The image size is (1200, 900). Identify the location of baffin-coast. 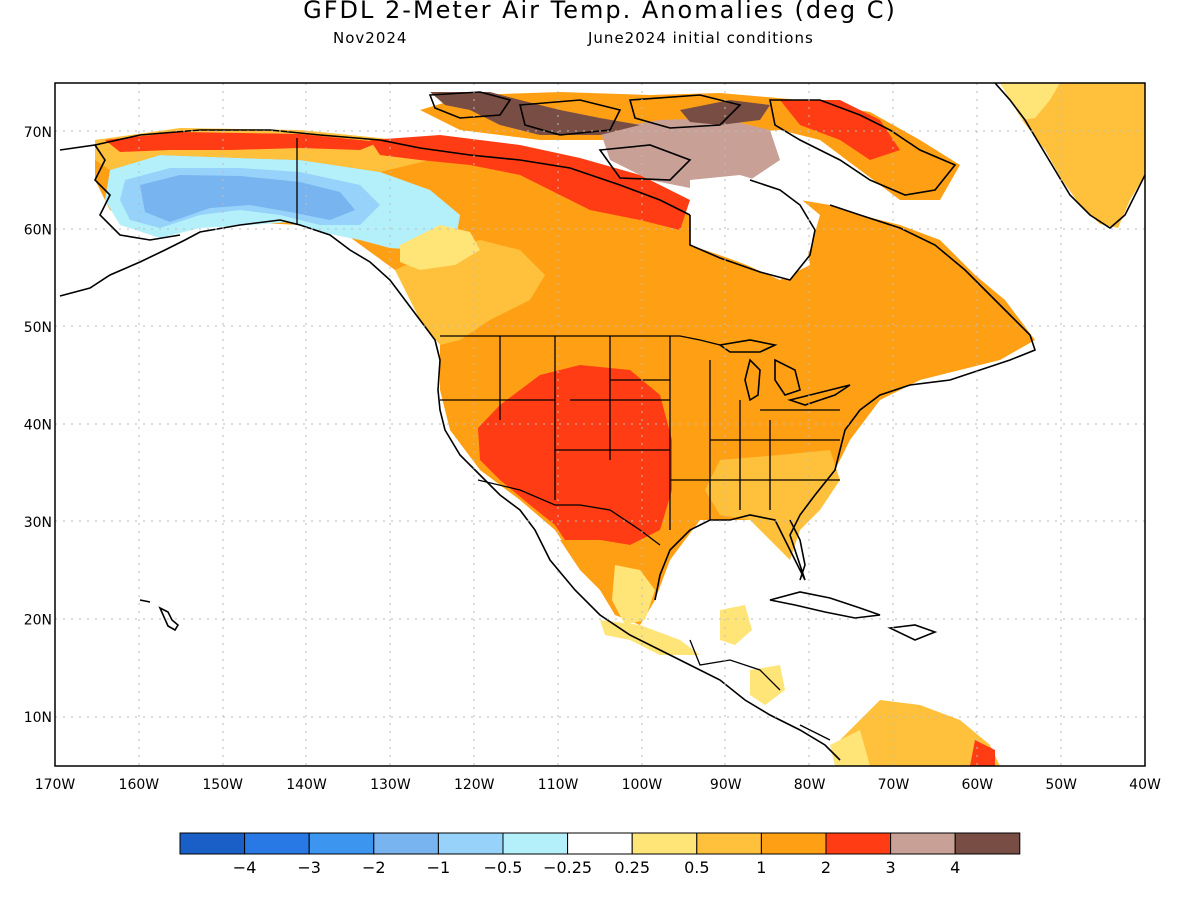
(863, 147).